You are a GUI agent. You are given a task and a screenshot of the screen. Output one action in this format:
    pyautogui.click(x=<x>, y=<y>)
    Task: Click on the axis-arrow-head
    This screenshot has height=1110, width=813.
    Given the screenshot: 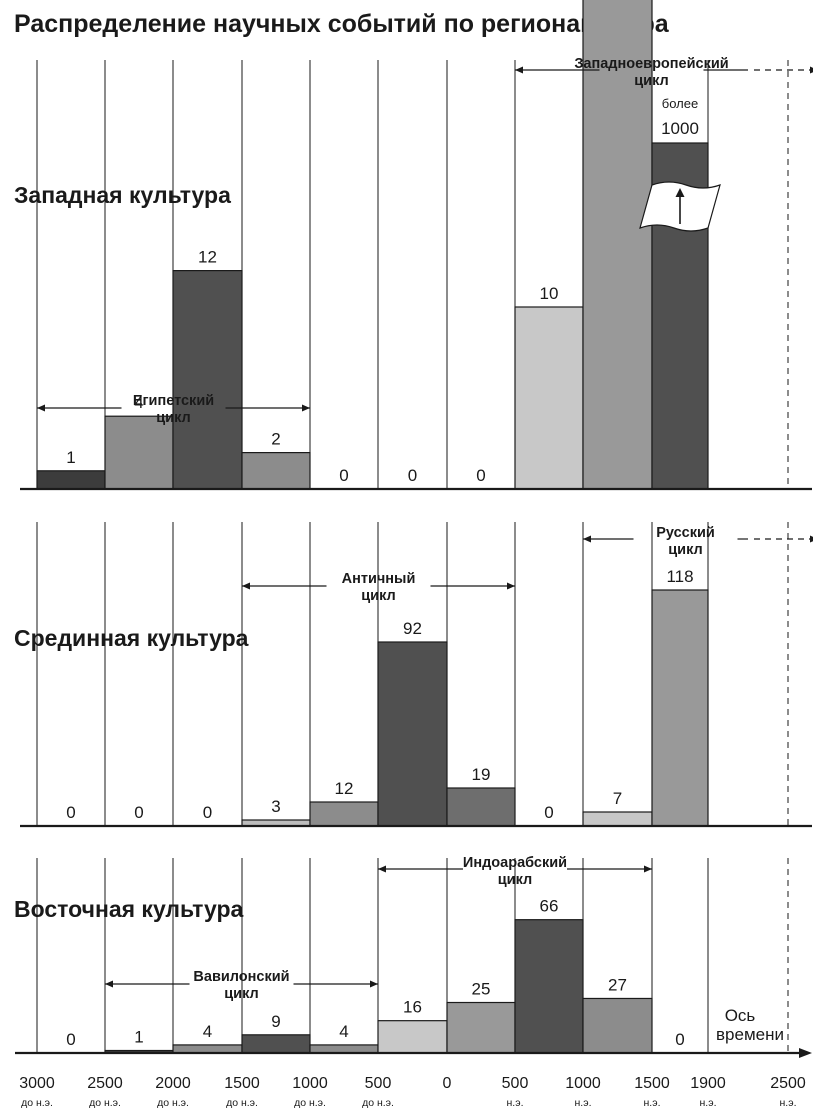 What is the action you would take?
    pyautogui.click(x=805, y=1053)
    